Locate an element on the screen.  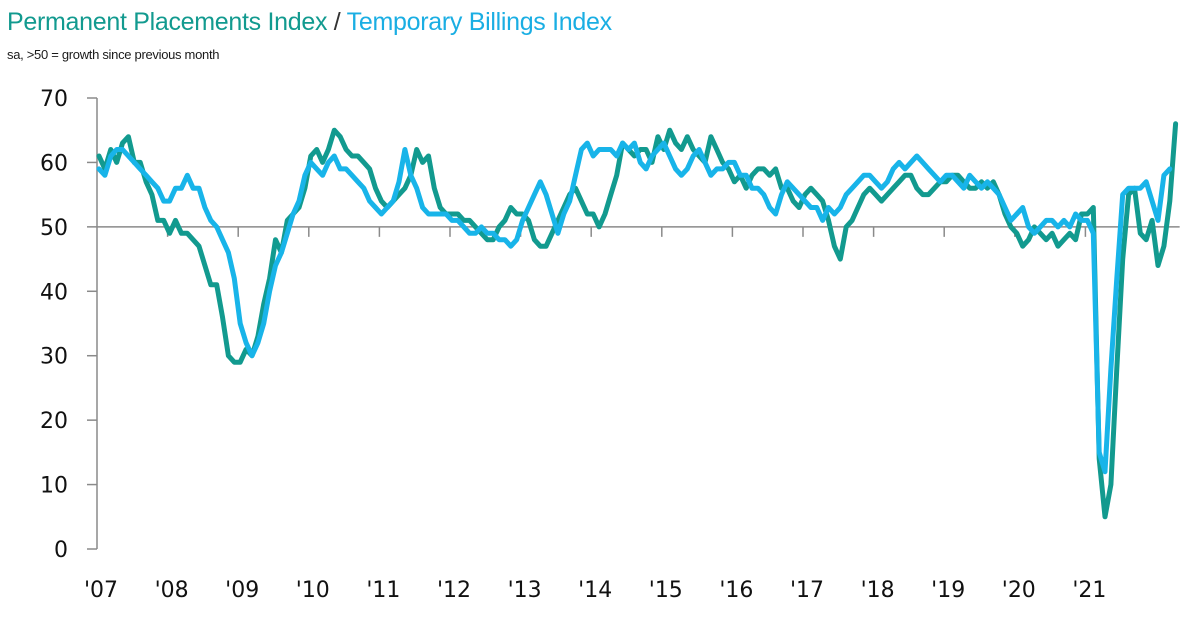
x-tick-label: '13 is located at coordinates (525, 590).